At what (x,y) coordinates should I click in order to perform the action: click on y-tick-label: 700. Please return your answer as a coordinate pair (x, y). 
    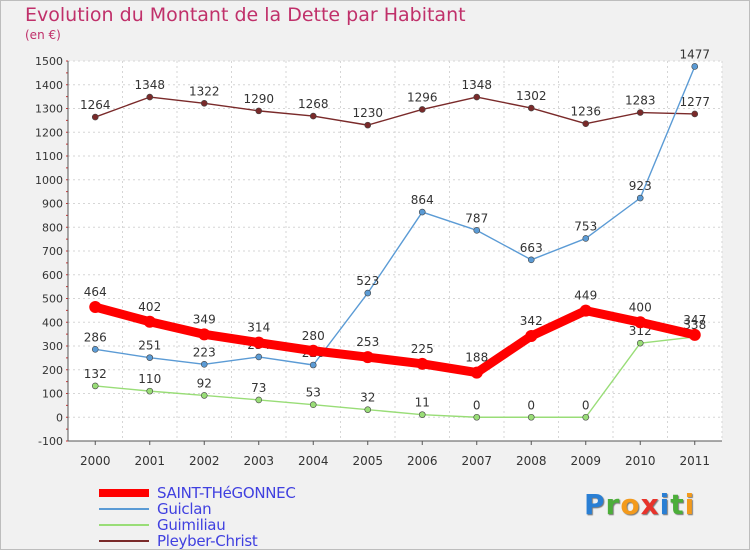
    Looking at the image, I should click on (52, 251).